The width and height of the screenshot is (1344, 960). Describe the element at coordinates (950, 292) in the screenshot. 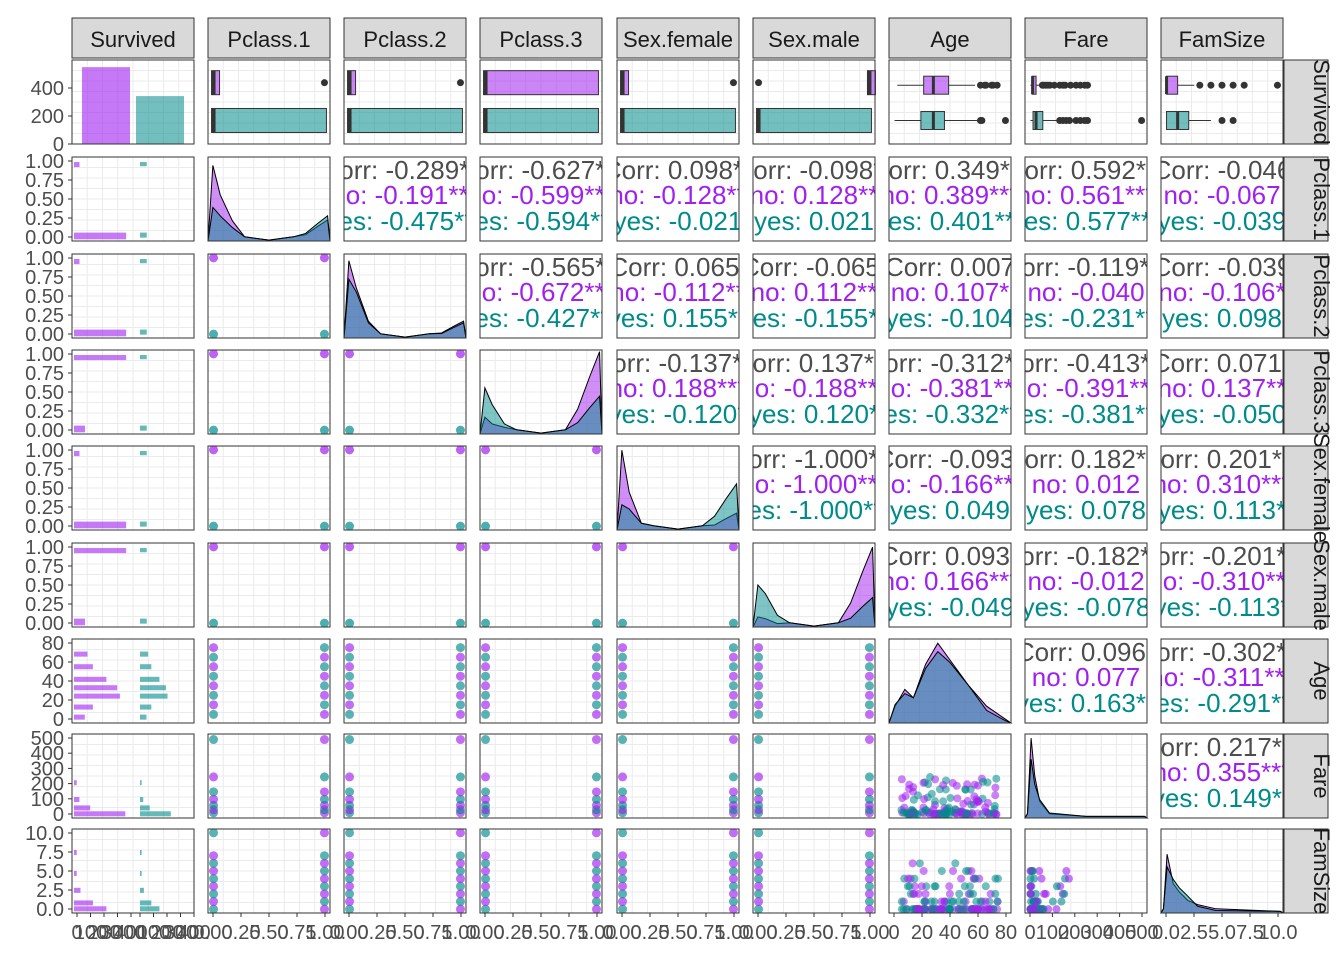

I see `corr-no: no: 0.107*` at that location.